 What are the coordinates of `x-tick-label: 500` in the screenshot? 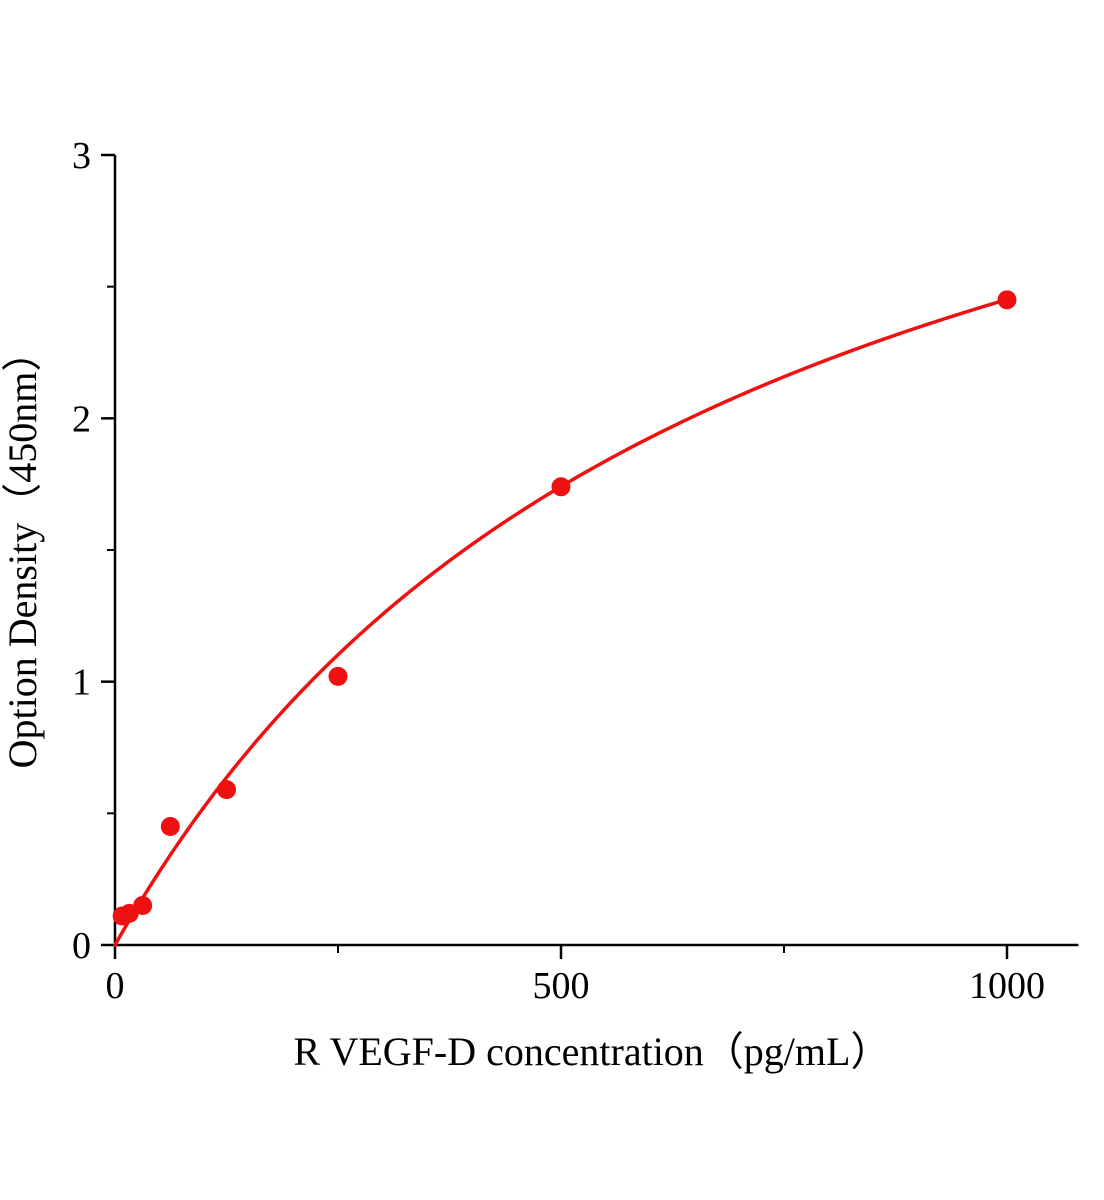 It's located at (561, 986).